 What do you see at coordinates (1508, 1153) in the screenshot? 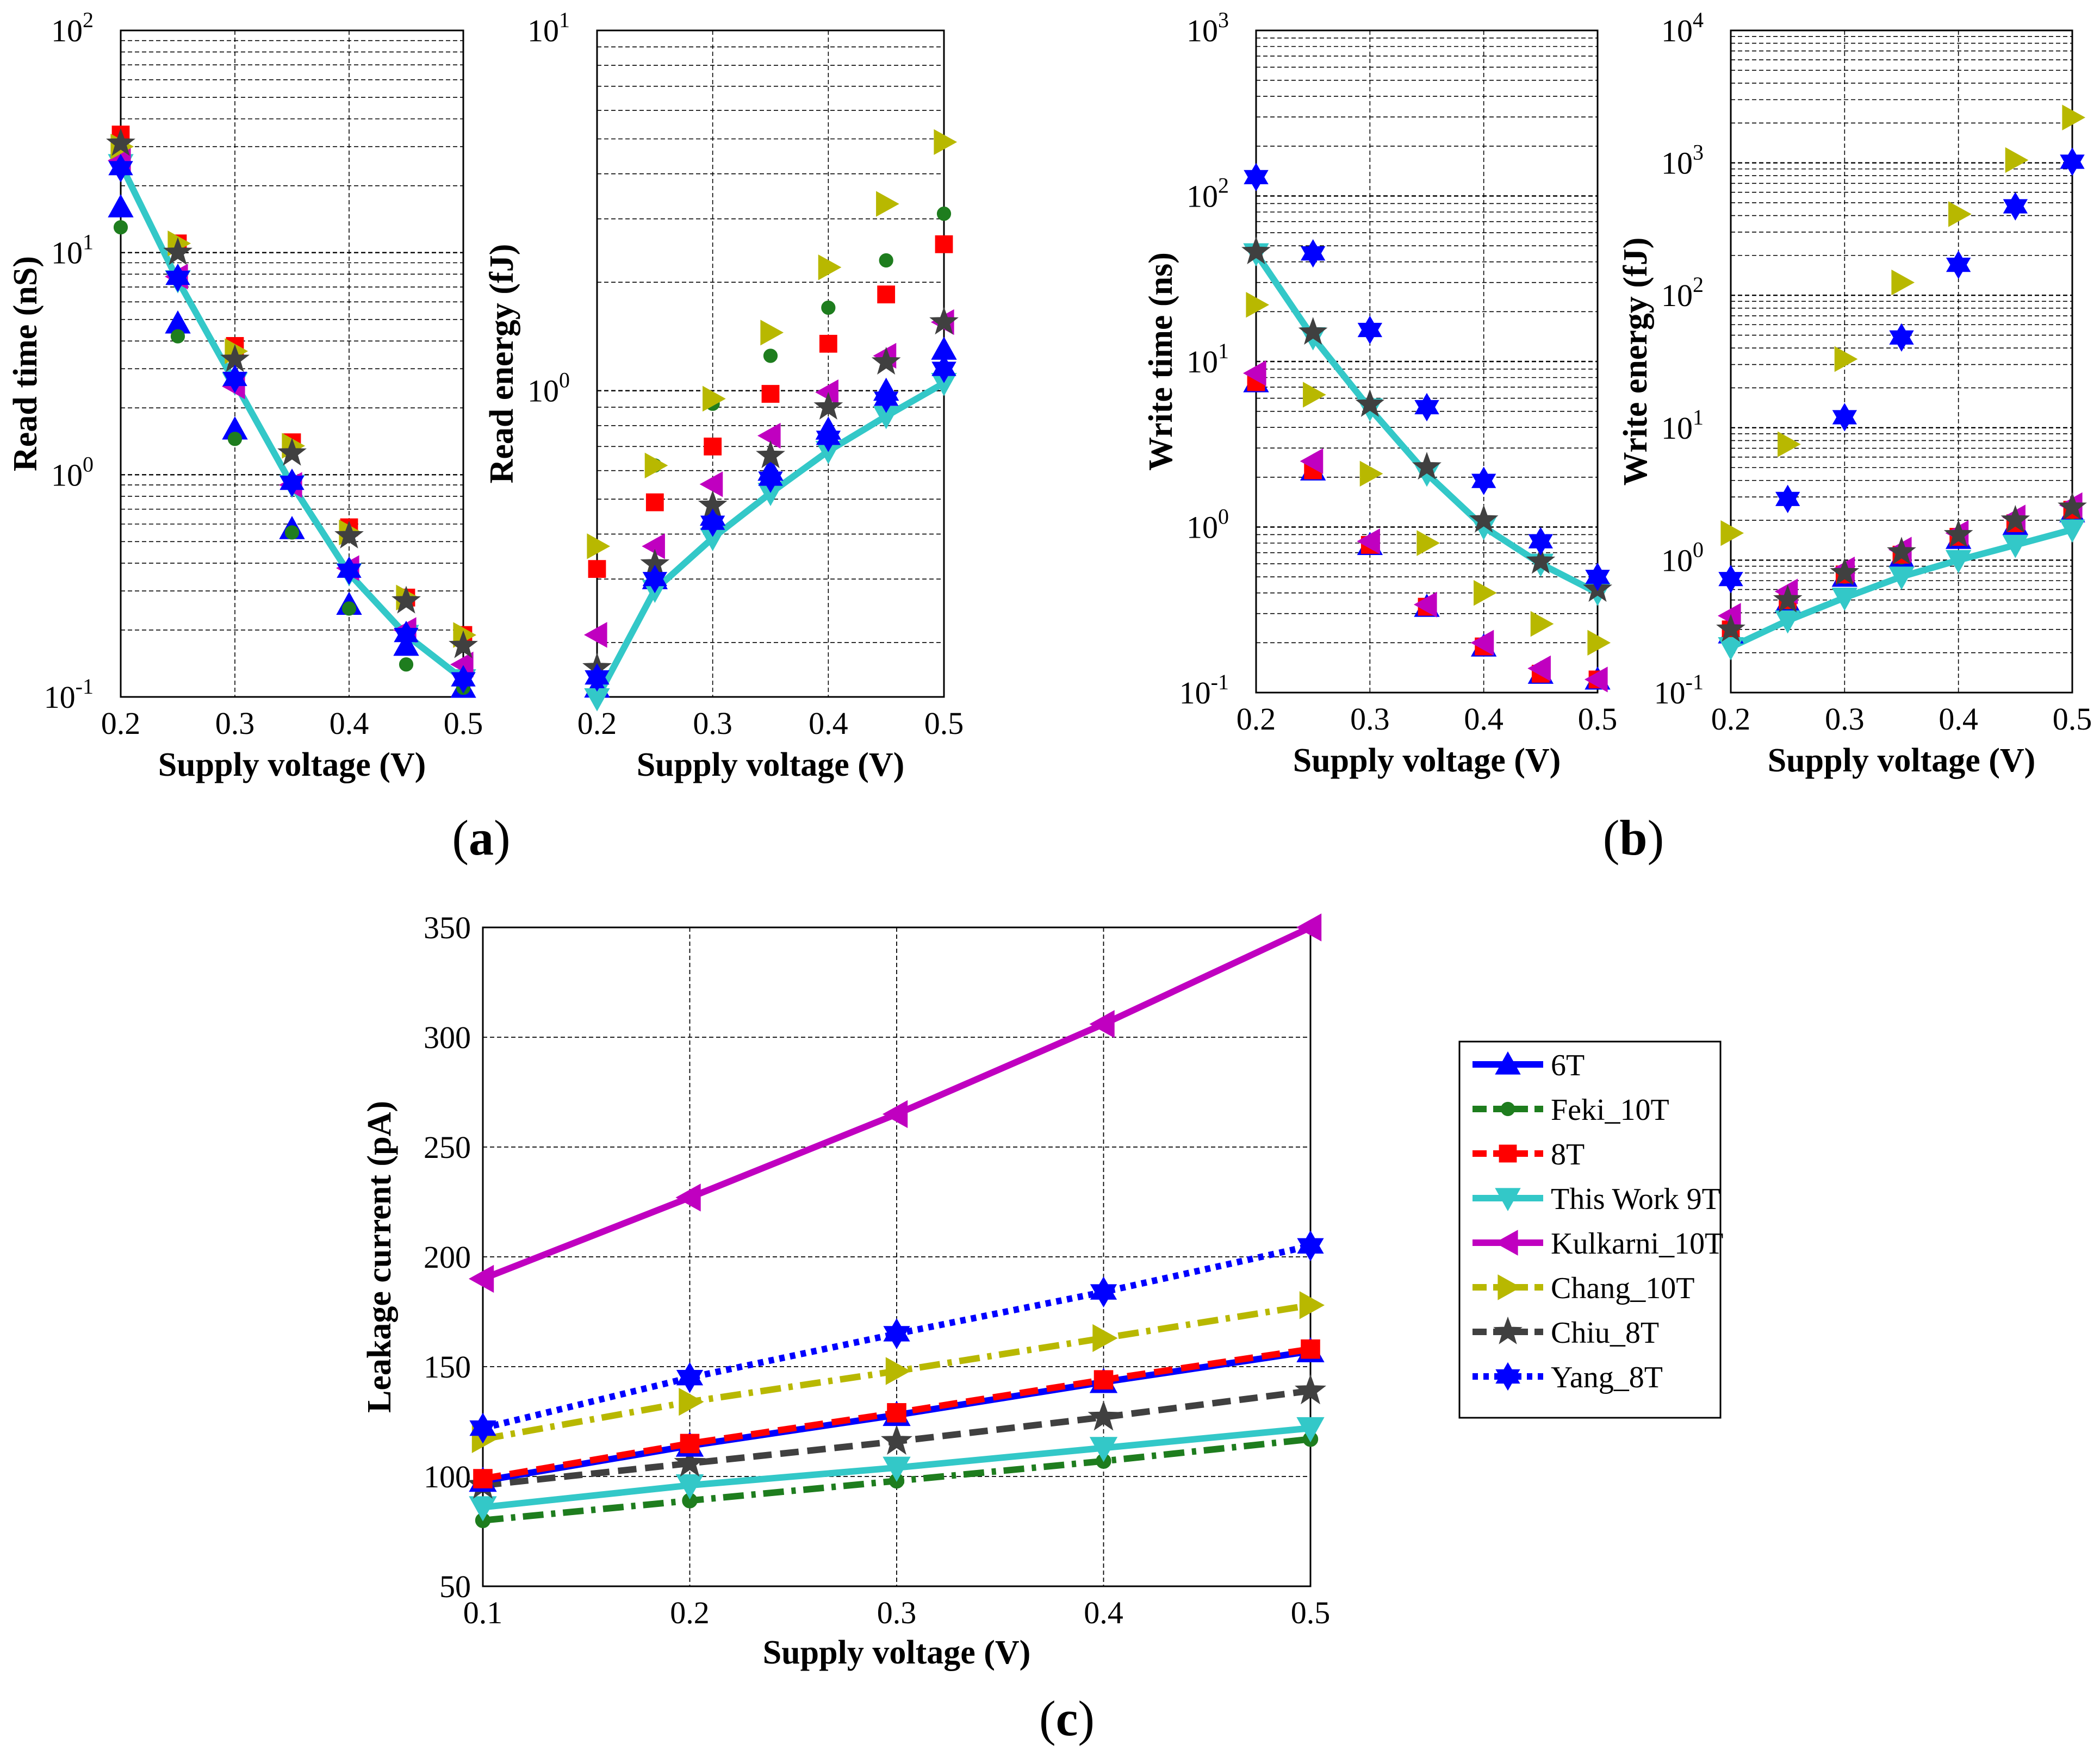
I see `legend-marker-8t` at bounding box center [1508, 1153].